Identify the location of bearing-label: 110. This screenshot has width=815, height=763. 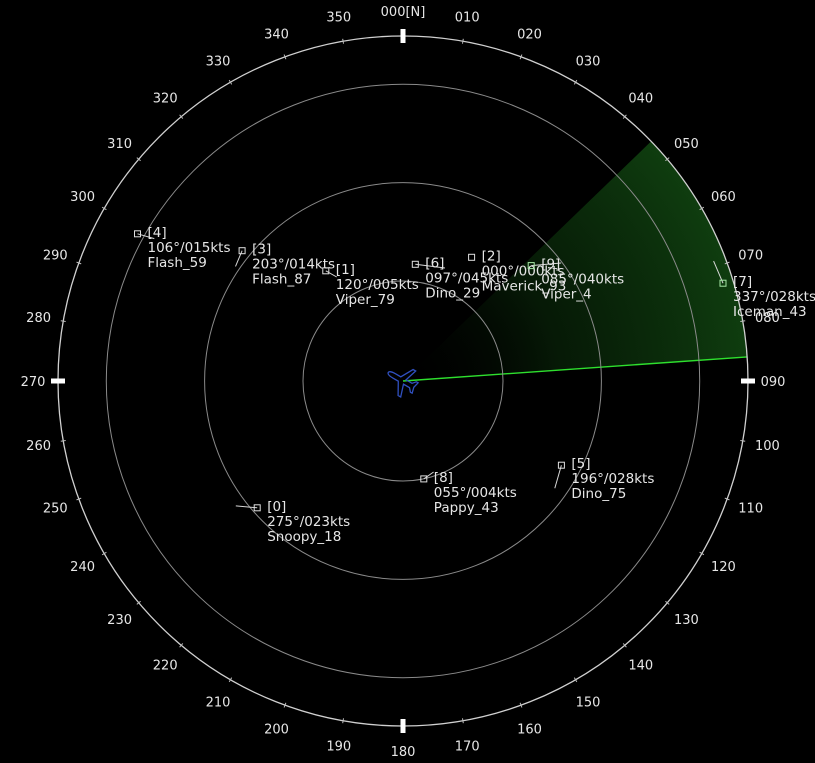
(750, 509).